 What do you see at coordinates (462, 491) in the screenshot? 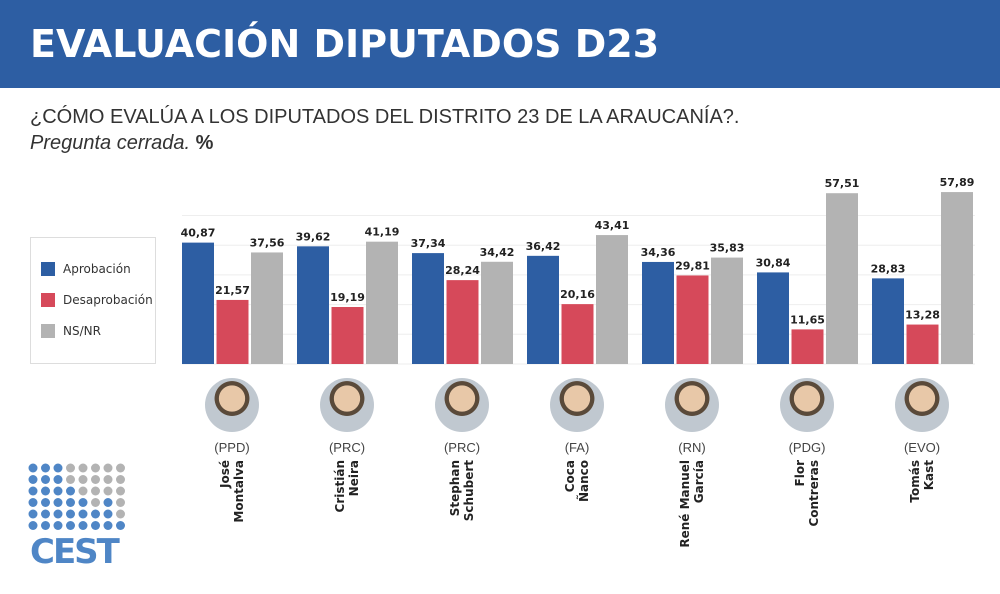
I see `candidate-name: Stephan Schubert` at bounding box center [462, 491].